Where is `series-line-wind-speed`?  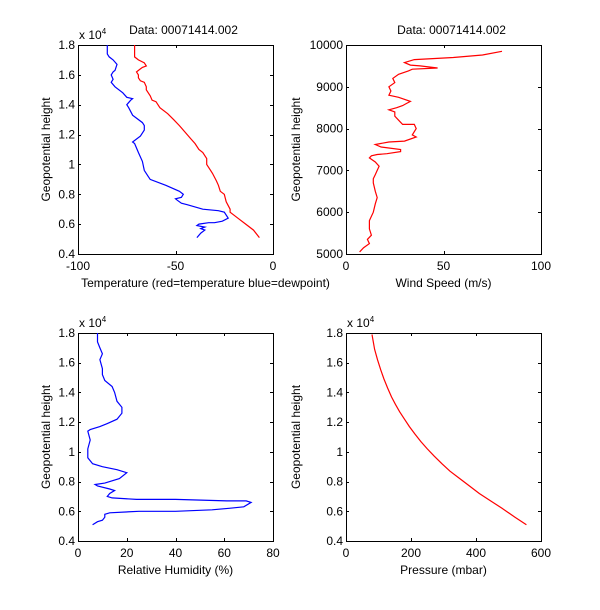 series-line-wind-speed is located at coordinates (431, 151).